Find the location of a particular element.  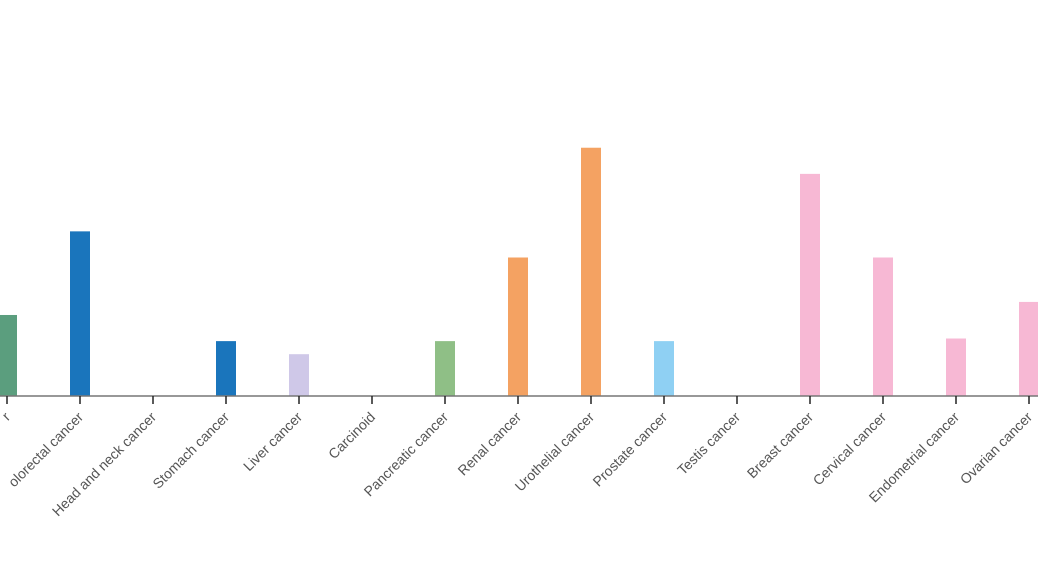

bar-breast-cancer is located at coordinates (810, 284).